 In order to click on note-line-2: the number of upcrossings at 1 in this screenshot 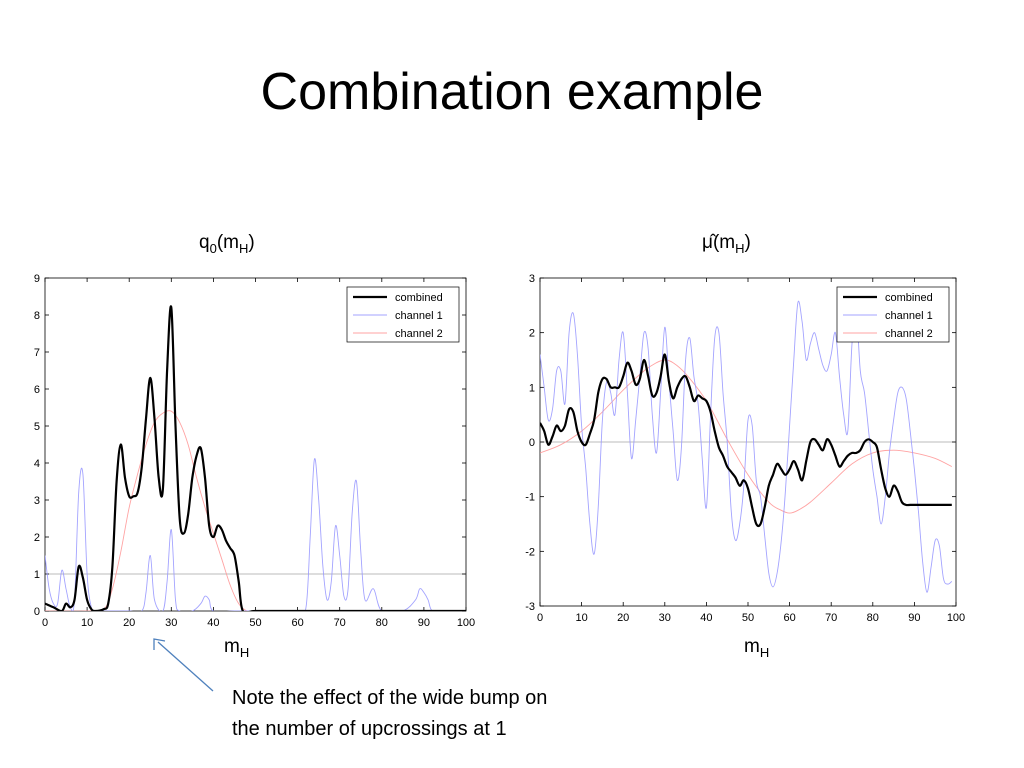, I will do `click(369, 729)`.